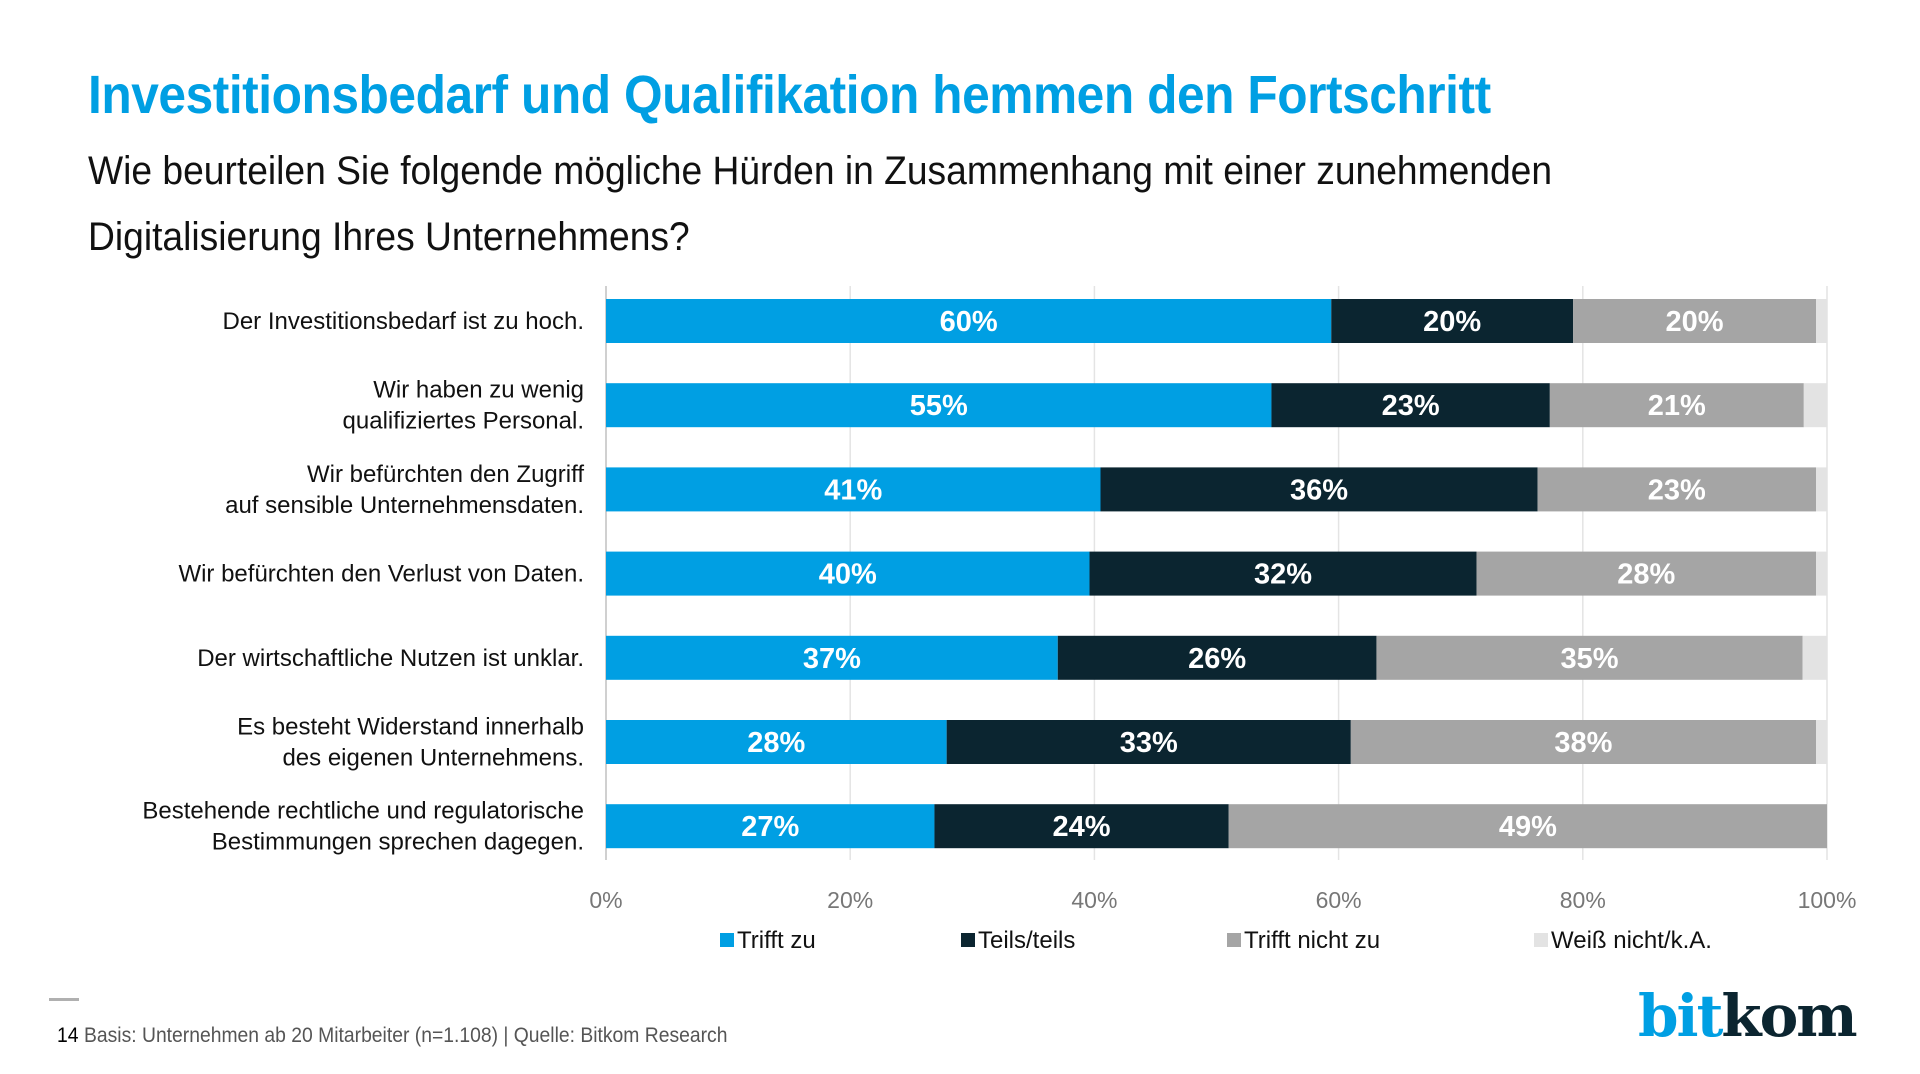  I want to click on data-label: 60%, so click(969, 322).